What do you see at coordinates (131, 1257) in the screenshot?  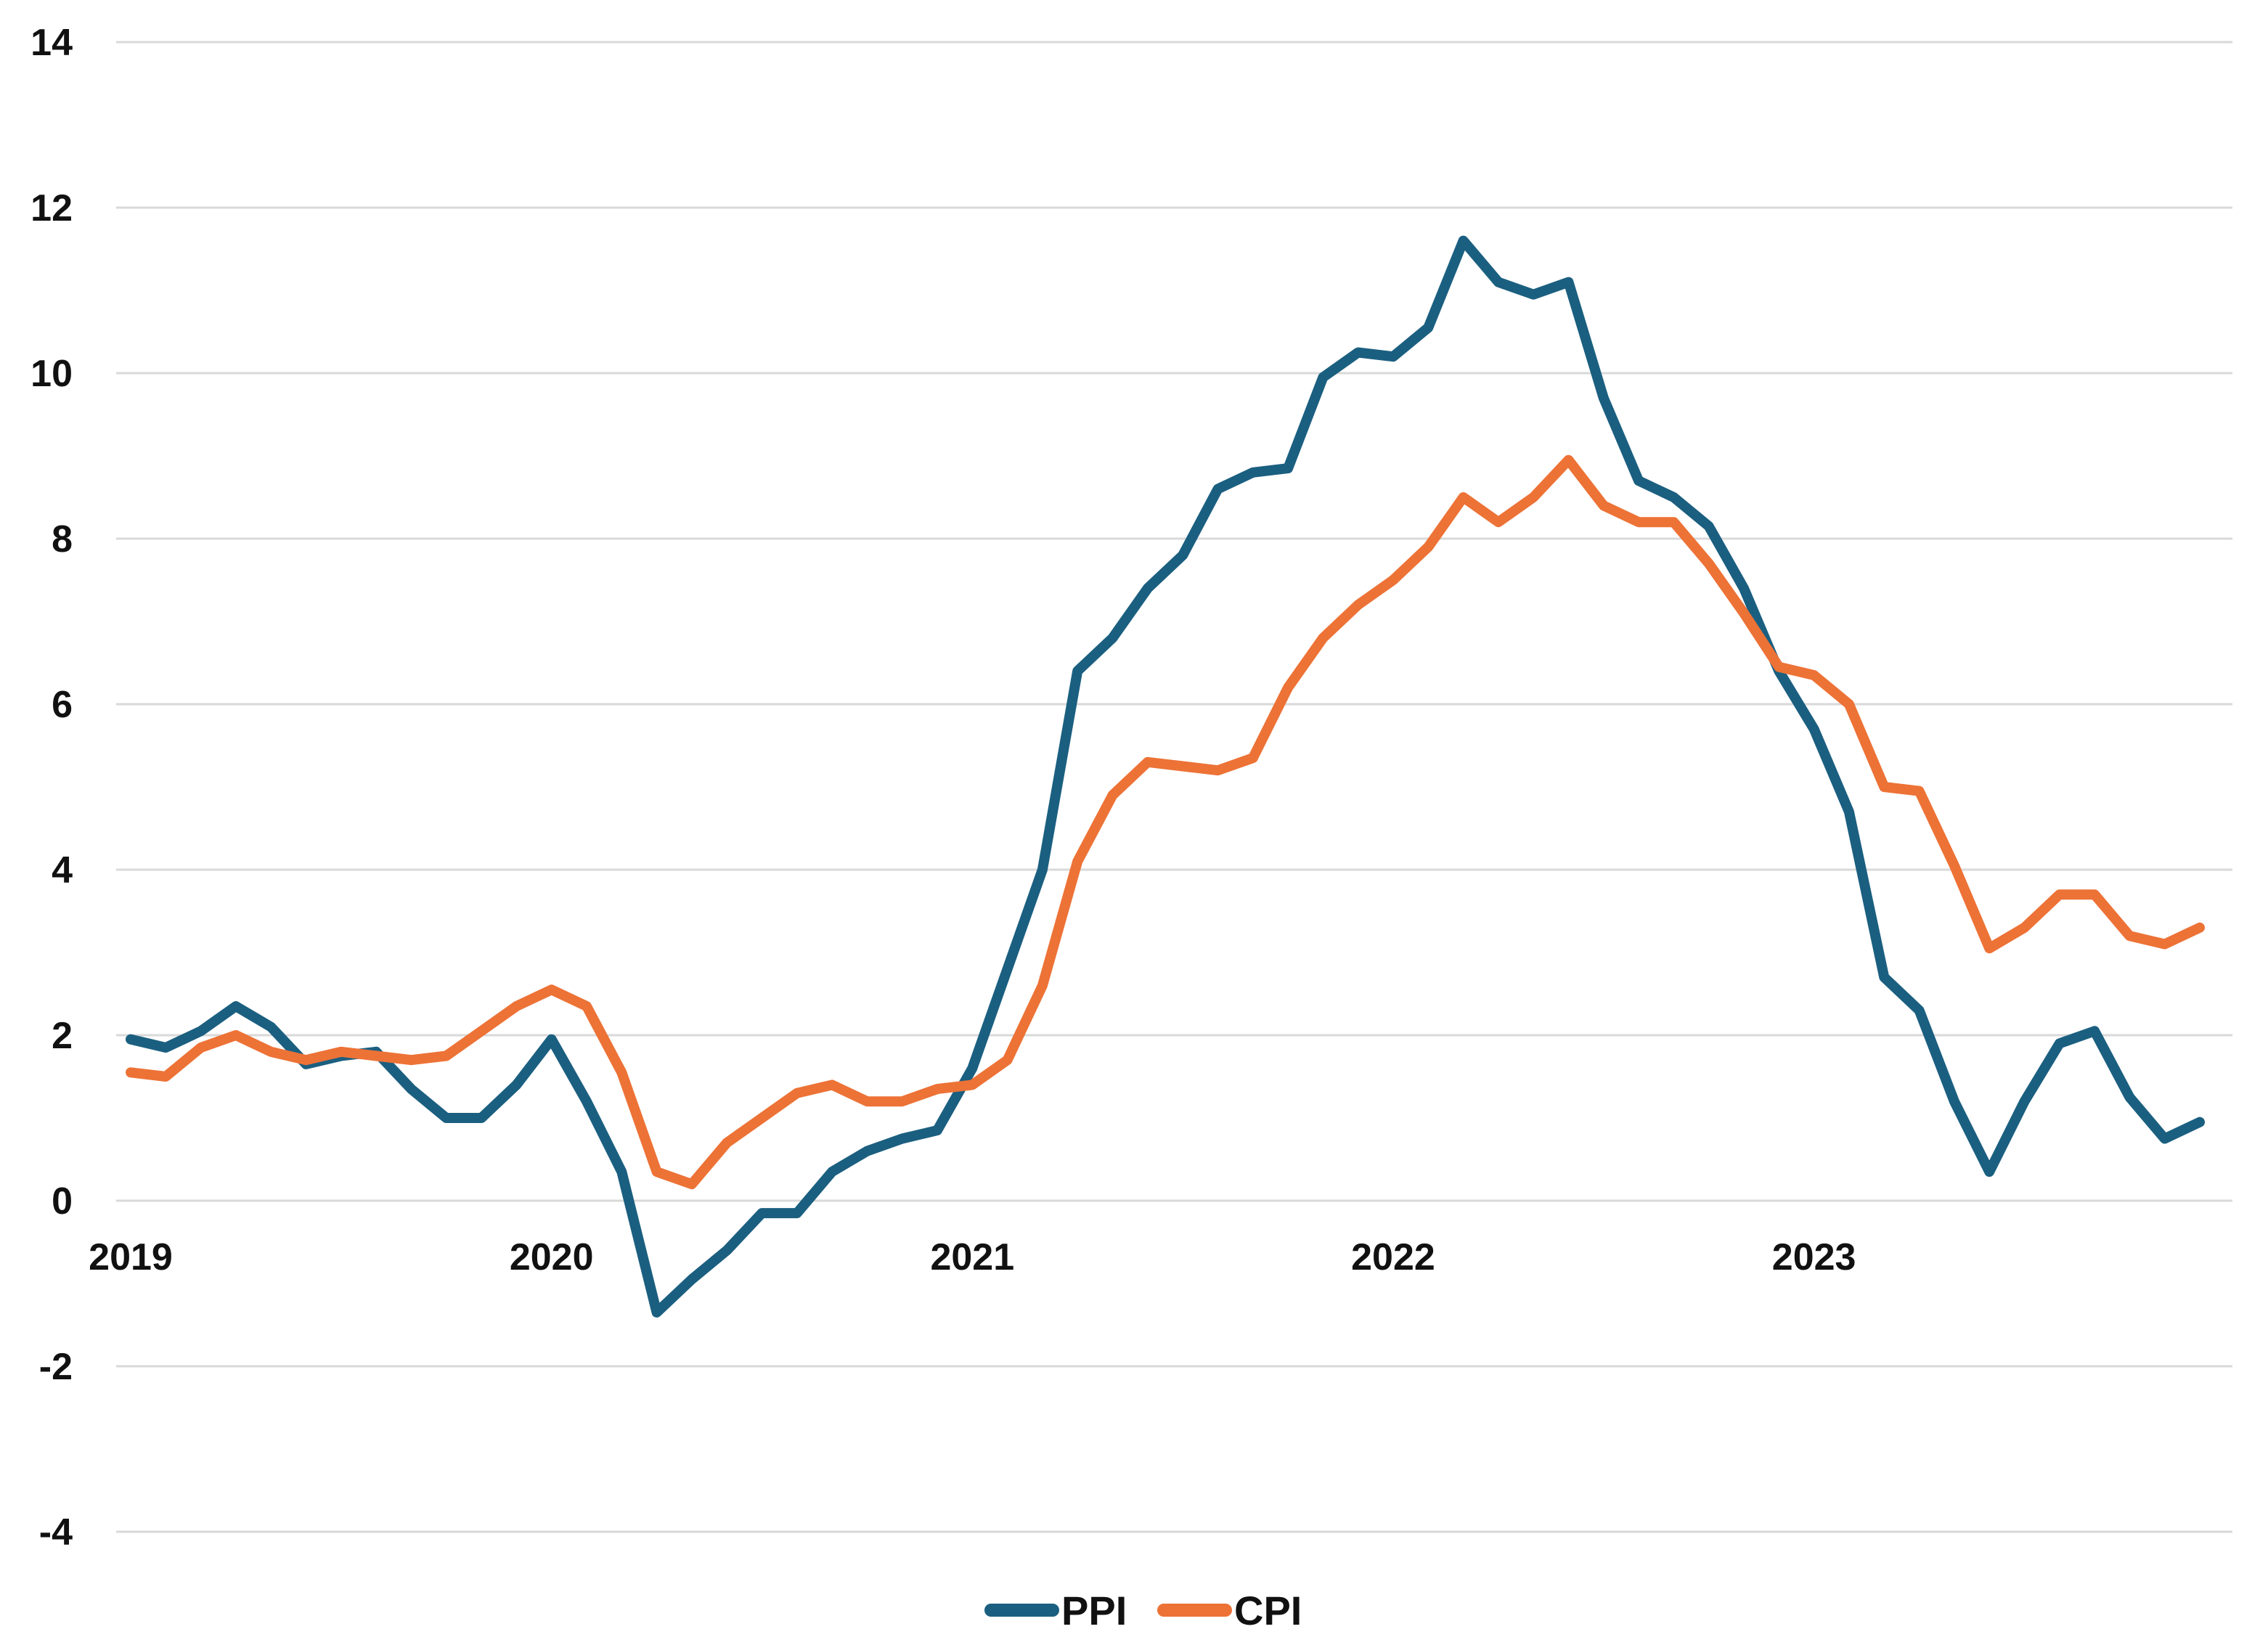 I see `x-tick-label: 2019` at bounding box center [131, 1257].